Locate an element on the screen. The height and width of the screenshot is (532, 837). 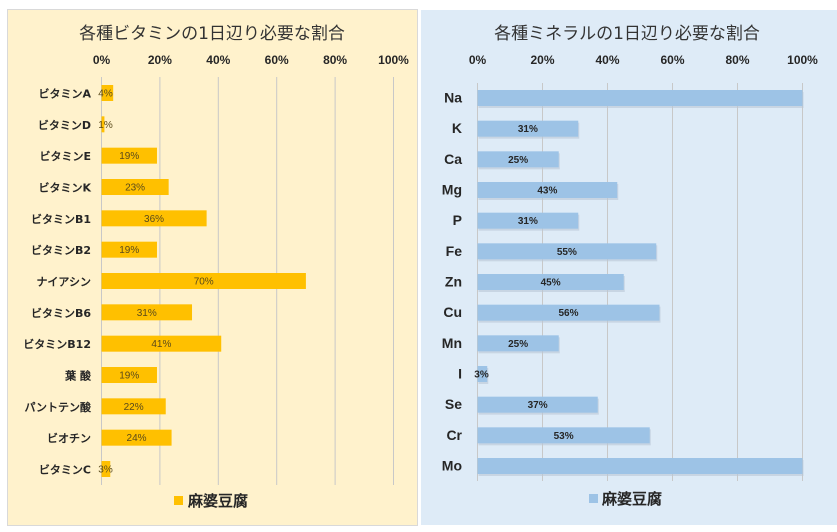
vitamin-data-label: 41% is located at coordinates (161, 344).